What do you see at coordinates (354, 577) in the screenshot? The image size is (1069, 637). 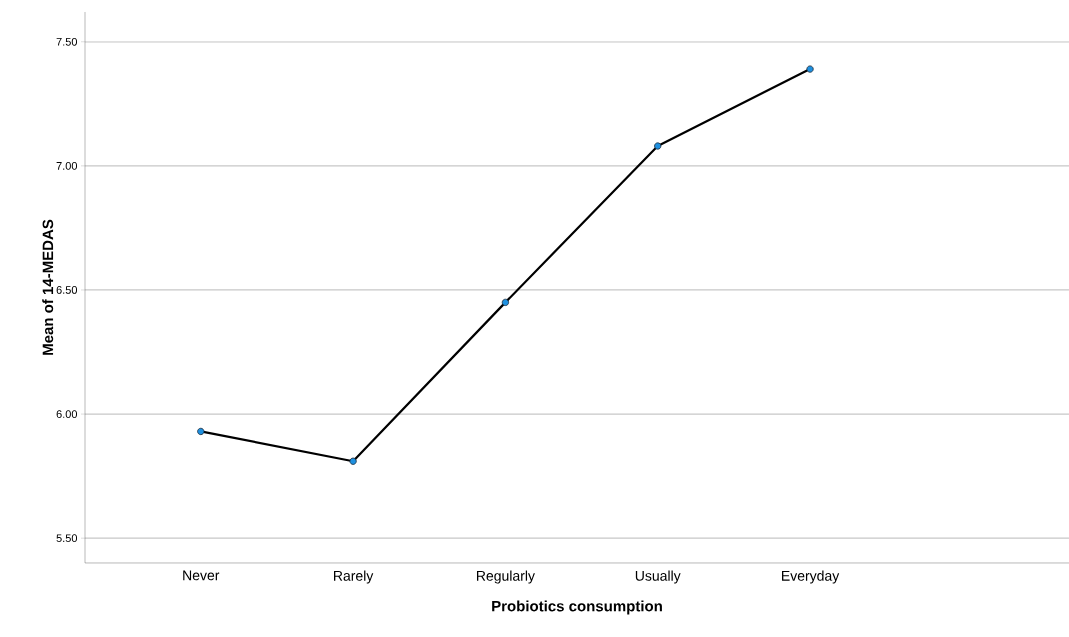 I see `x-tick-label: Rarely` at bounding box center [354, 577].